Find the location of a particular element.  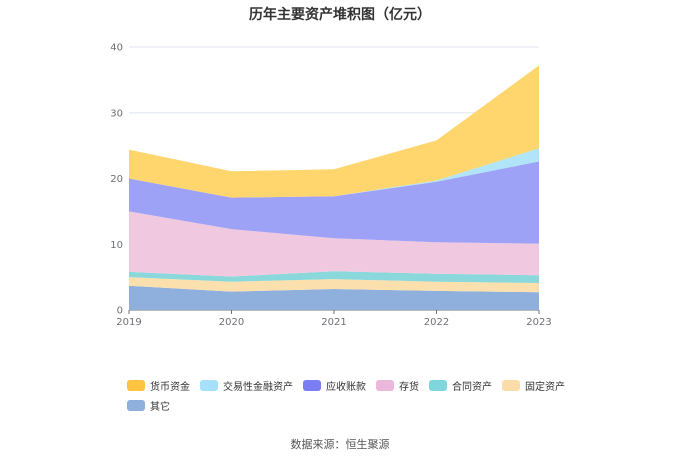

y-tick-label: 30 is located at coordinates (116, 113).